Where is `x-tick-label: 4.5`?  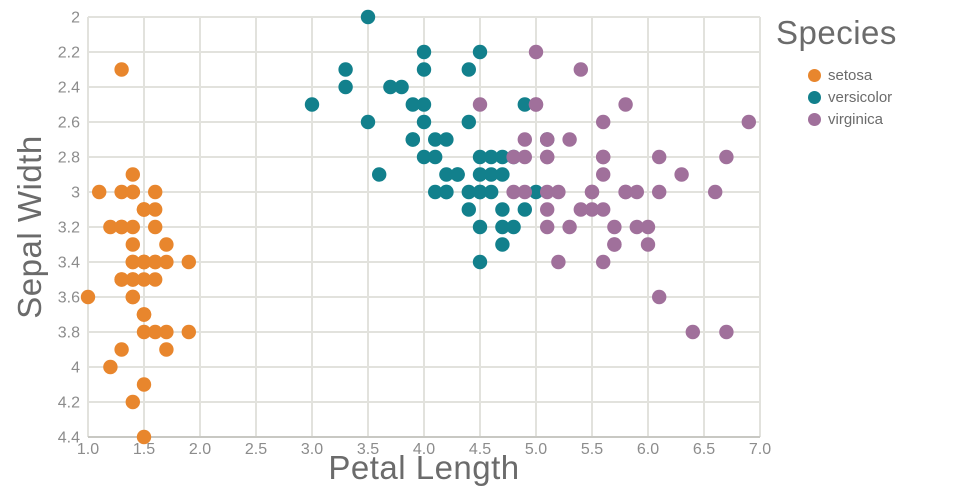 x-tick-label: 4.5 is located at coordinates (480, 449).